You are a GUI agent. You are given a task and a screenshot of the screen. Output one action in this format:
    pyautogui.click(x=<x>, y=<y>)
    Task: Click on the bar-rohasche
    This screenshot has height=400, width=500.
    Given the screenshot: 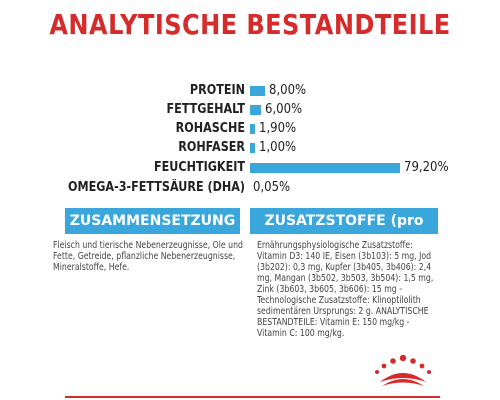 What is the action you would take?
    pyautogui.click(x=252, y=129)
    